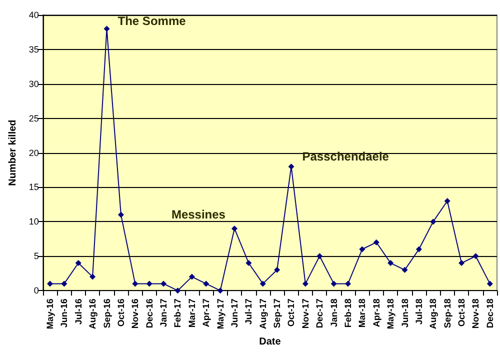 The image size is (500, 352). Describe the element at coordinates (33, 187) in the screenshot. I see `y-tick-label: 15` at that location.